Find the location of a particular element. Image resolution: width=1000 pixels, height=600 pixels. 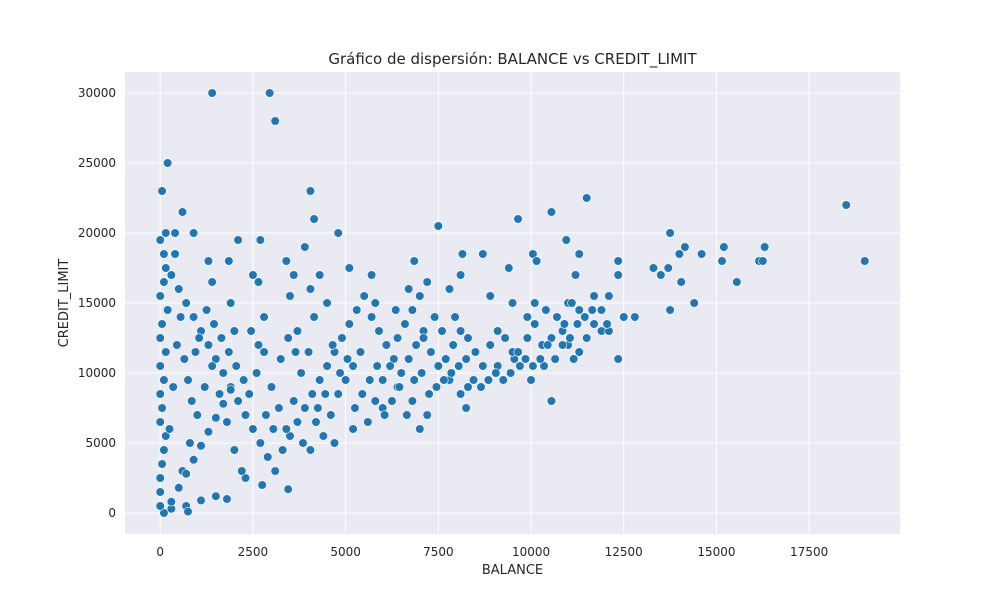

y-tick-label: 0 is located at coordinates (112, 513).